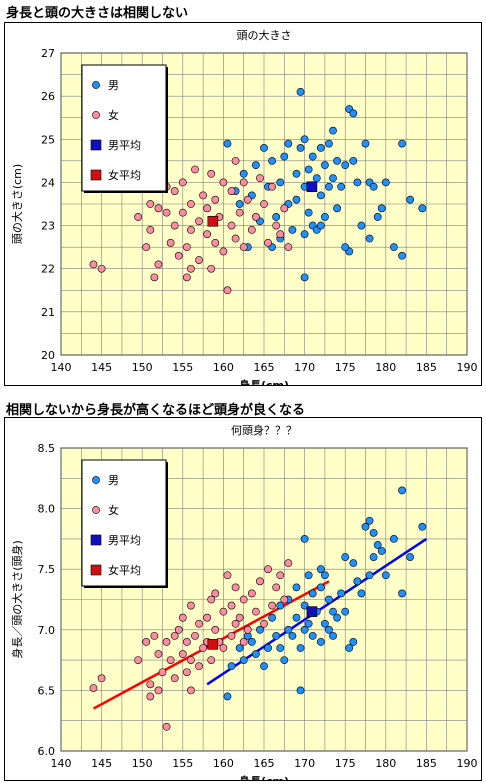 Image resolution: width=486 pixels, height=784 pixels. Describe the element at coordinates (101, 367) in the screenshot. I see `x-tick-label: 145` at that location.